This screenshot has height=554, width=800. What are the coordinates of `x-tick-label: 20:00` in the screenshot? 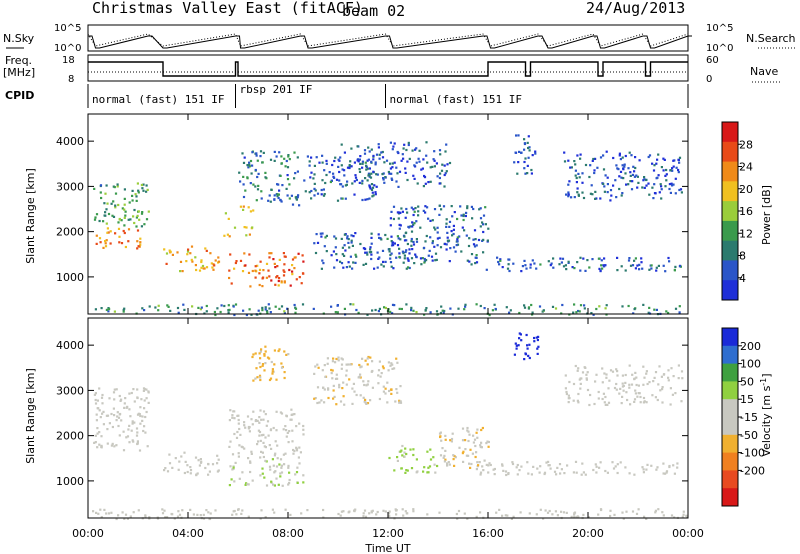 It's located at (588, 533).